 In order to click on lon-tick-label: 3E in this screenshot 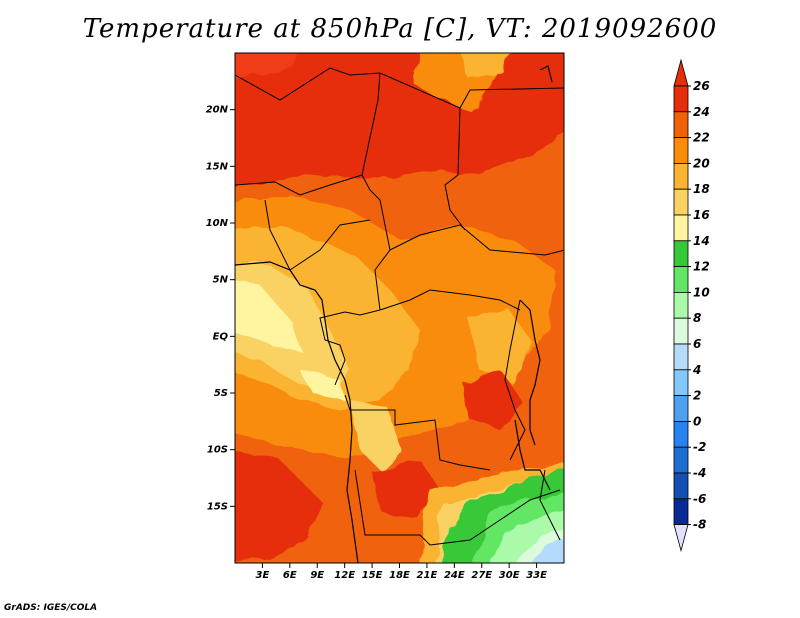, I will do `click(263, 575)`.